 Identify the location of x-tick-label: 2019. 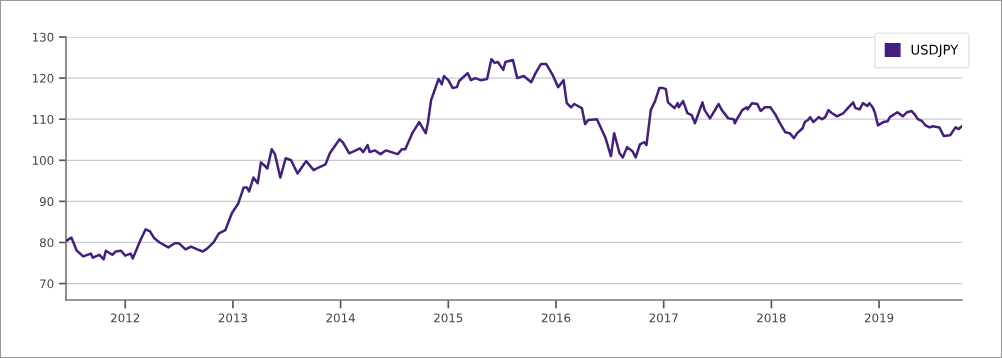
(879, 318).